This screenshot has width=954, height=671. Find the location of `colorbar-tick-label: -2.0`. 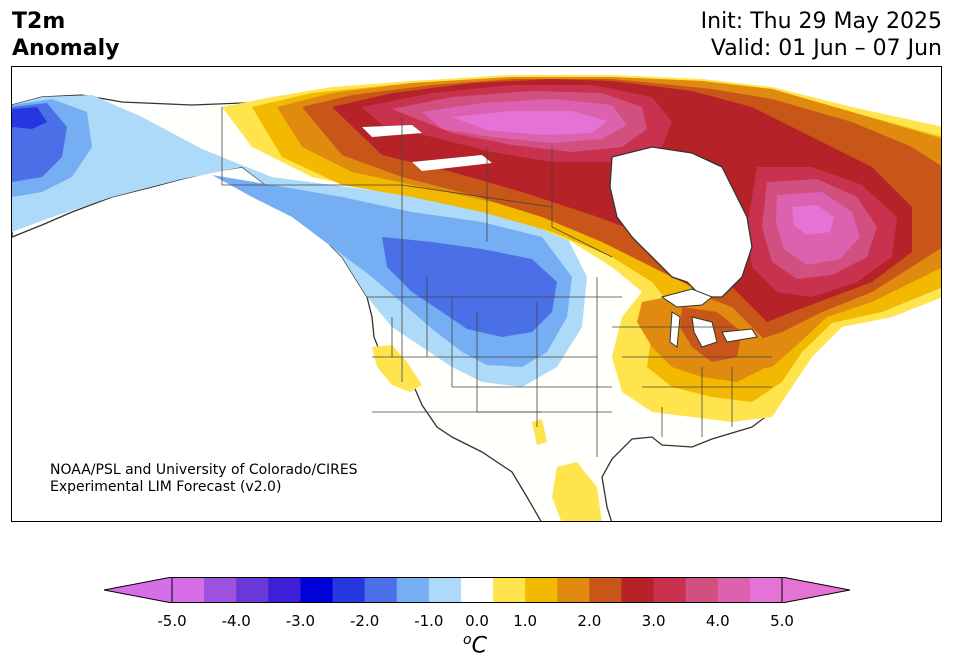

colorbar-tick-label: -2.0 is located at coordinates (364, 621).